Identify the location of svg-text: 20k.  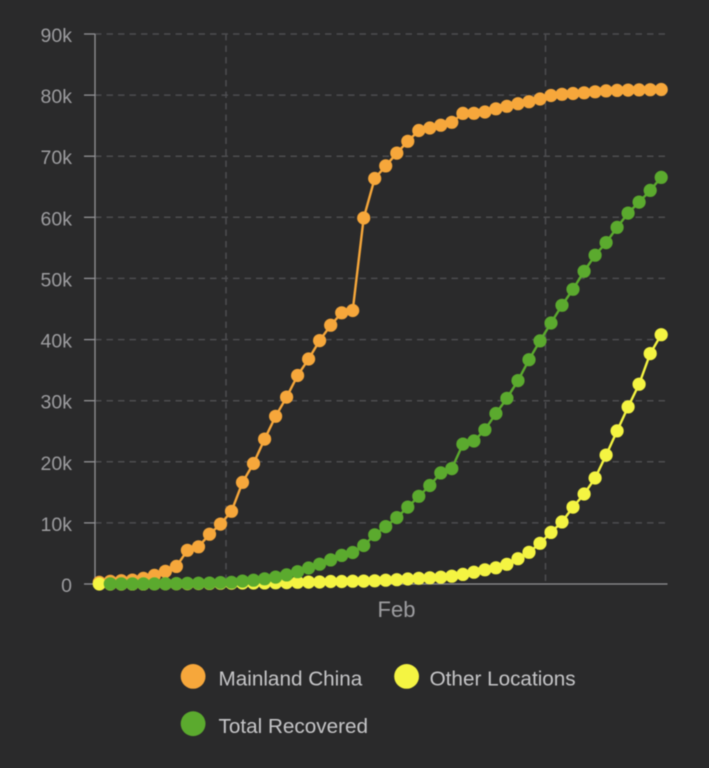
(57, 464).